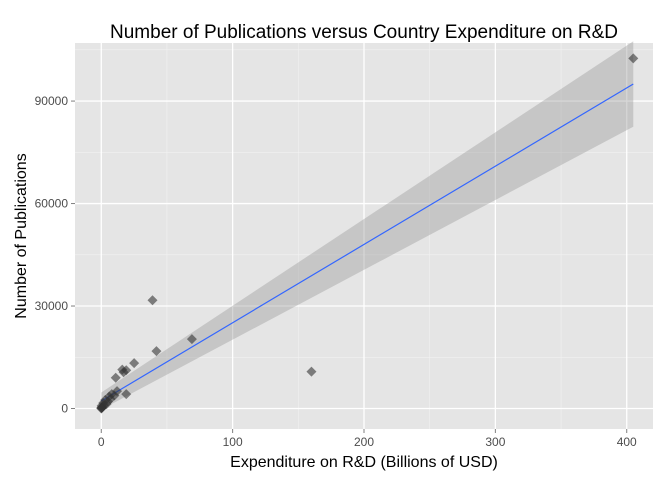 The image size is (672, 480). What do you see at coordinates (52, 306) in the screenshot?
I see `y-tick-label: 30000` at bounding box center [52, 306].